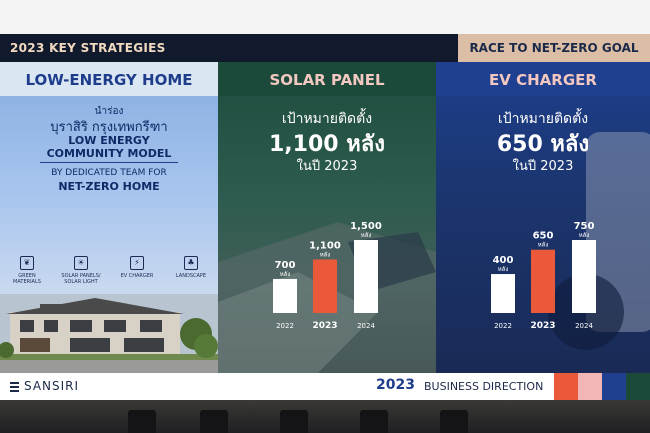 This screenshot has width=650, height=433. Describe the element at coordinates (554, 48) in the screenshot. I see `net-zero-goal-title: RACE TO NET-ZERO GOAL` at that location.